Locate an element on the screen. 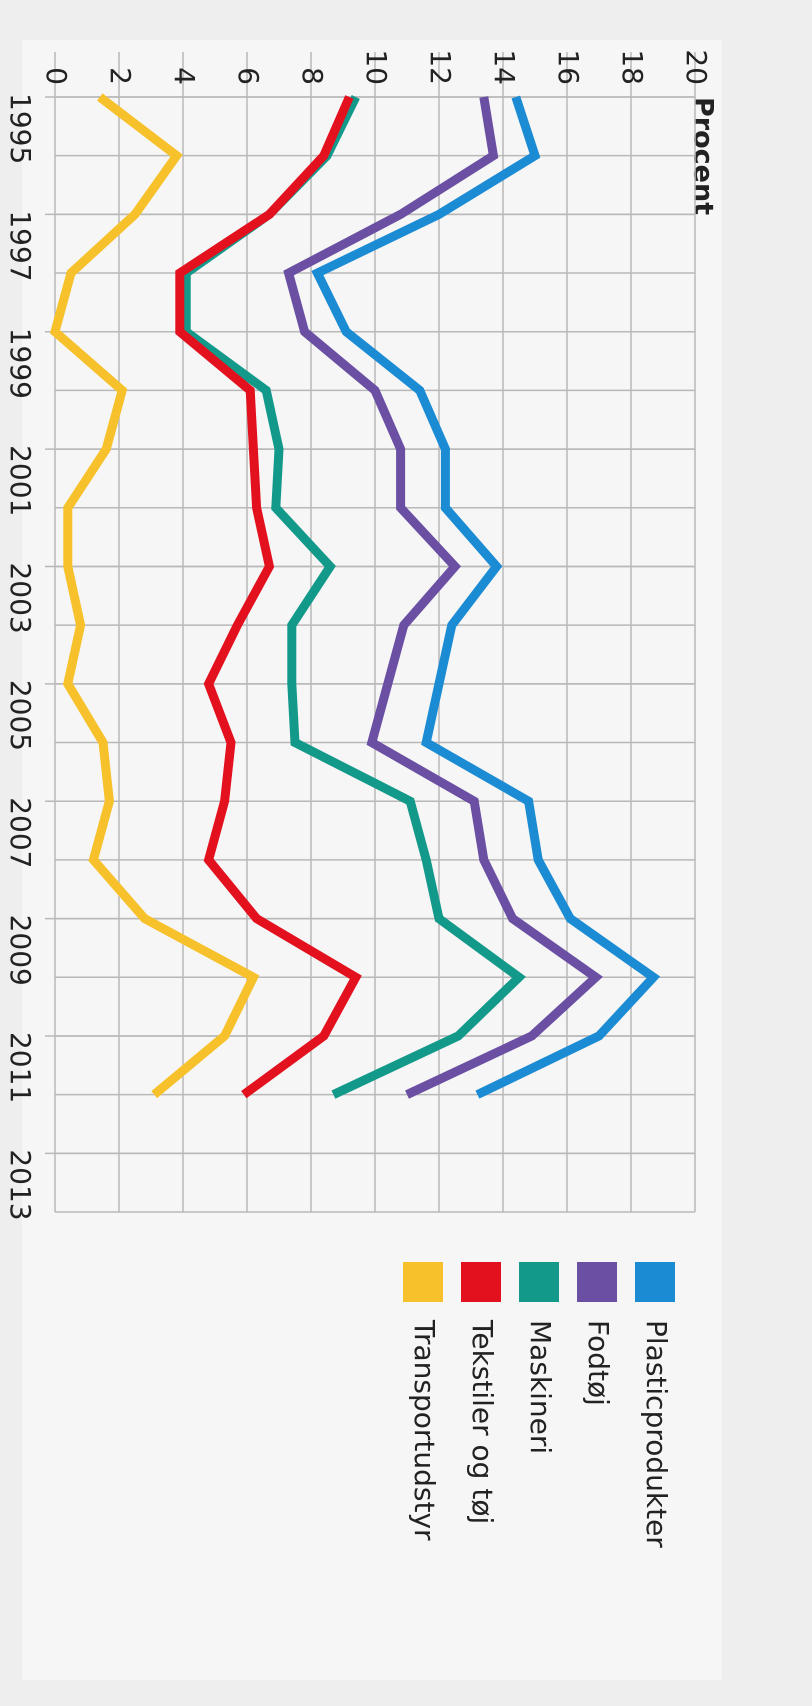 This screenshot has height=1706, width=812. y-tick-label: 10 is located at coordinates (376, 67).